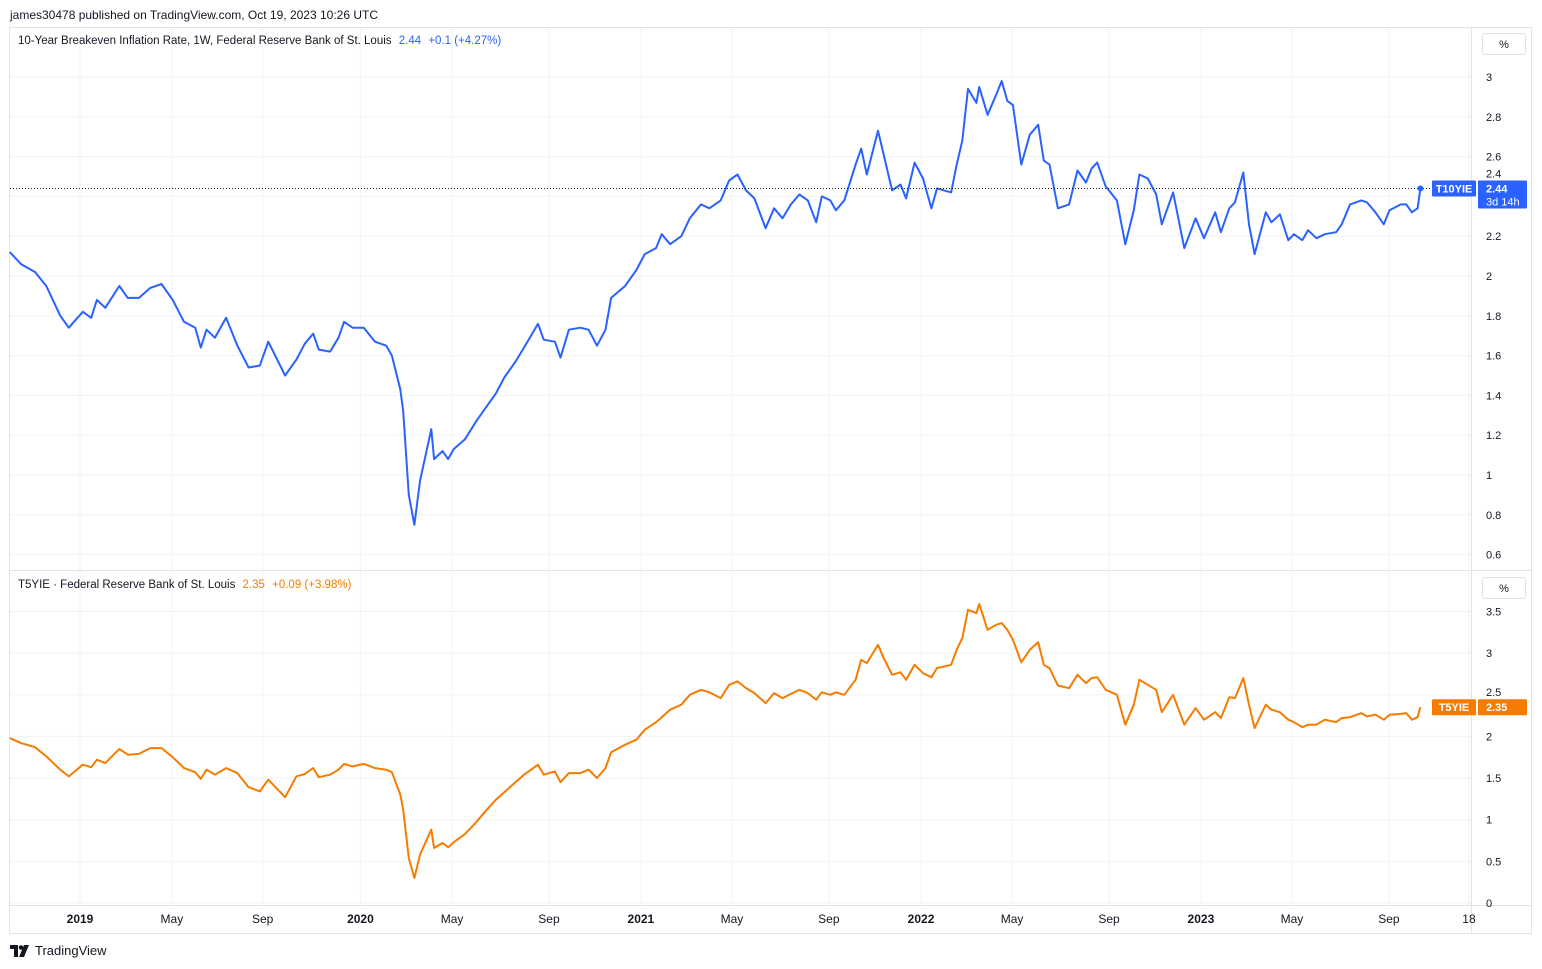 This screenshot has height=969, width=1542. Describe the element at coordinates (312, 585) in the screenshot. I see `legend-change: +0.09 (+3.98%)` at that location.